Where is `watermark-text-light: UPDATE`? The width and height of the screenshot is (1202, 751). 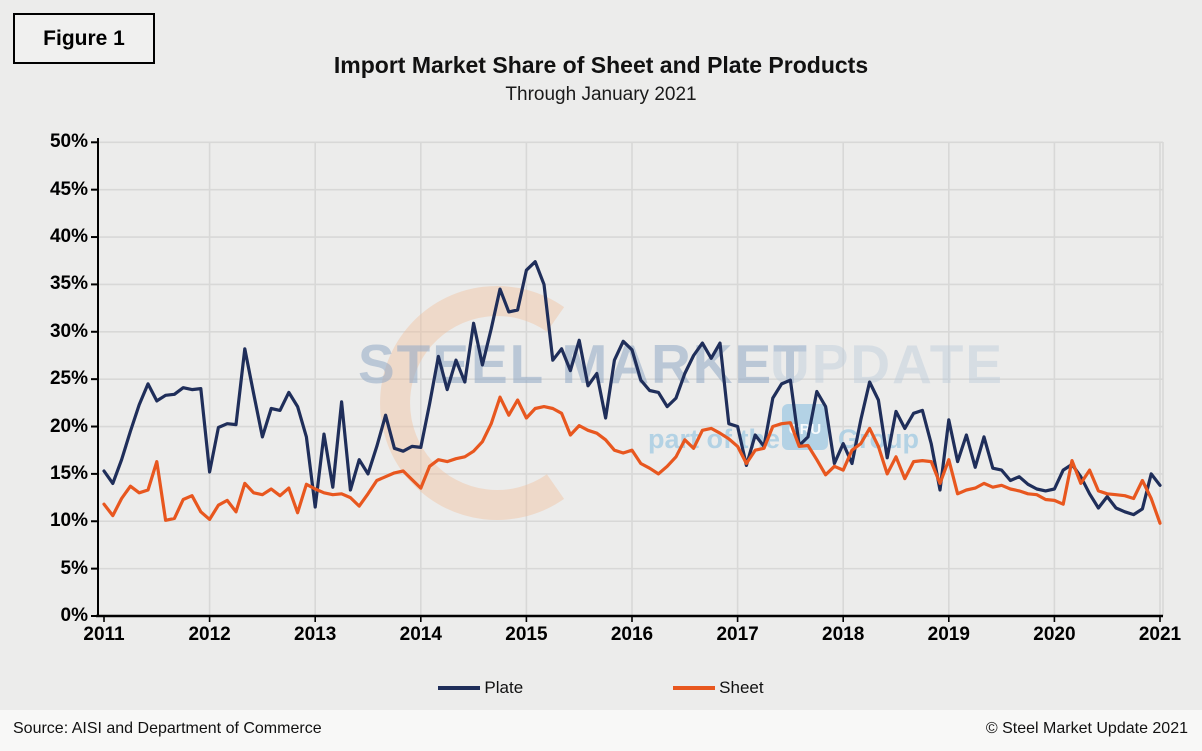
watermark-text-light: UPDATE is located at coordinates (887, 364).